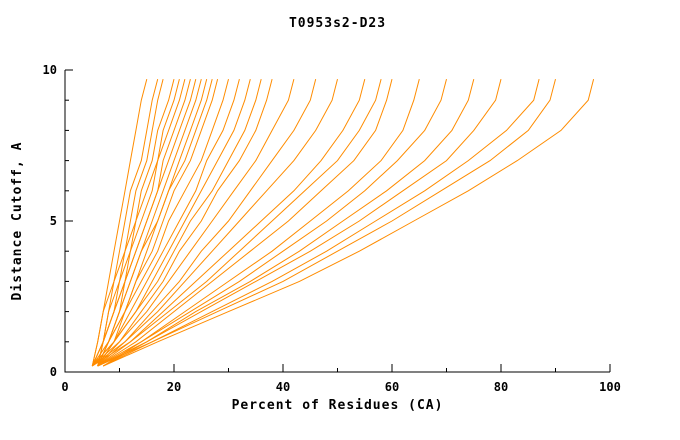 This screenshot has height=440, width=680. I want to click on x-tick-label: 100, so click(610, 387).